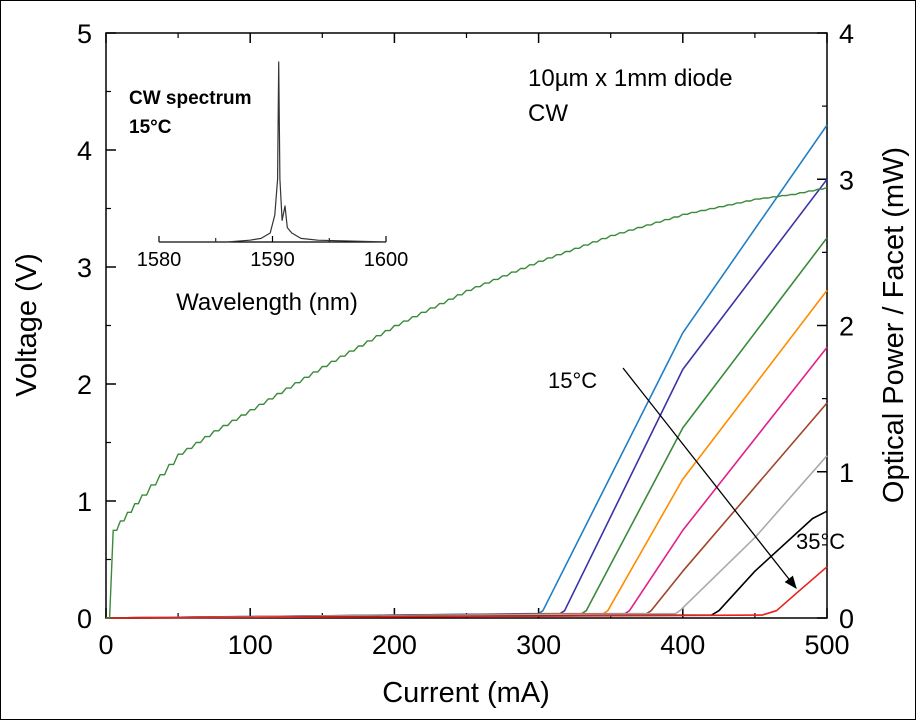  Describe the element at coordinates (846, 180) in the screenshot. I see `y2-tick-label: 3` at that location.